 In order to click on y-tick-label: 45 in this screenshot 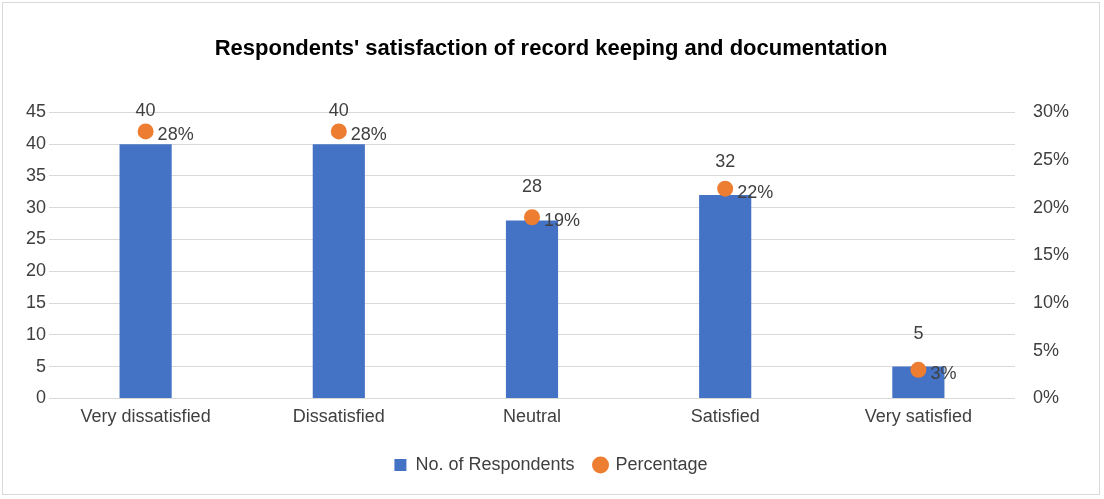, I will do `click(36, 111)`.